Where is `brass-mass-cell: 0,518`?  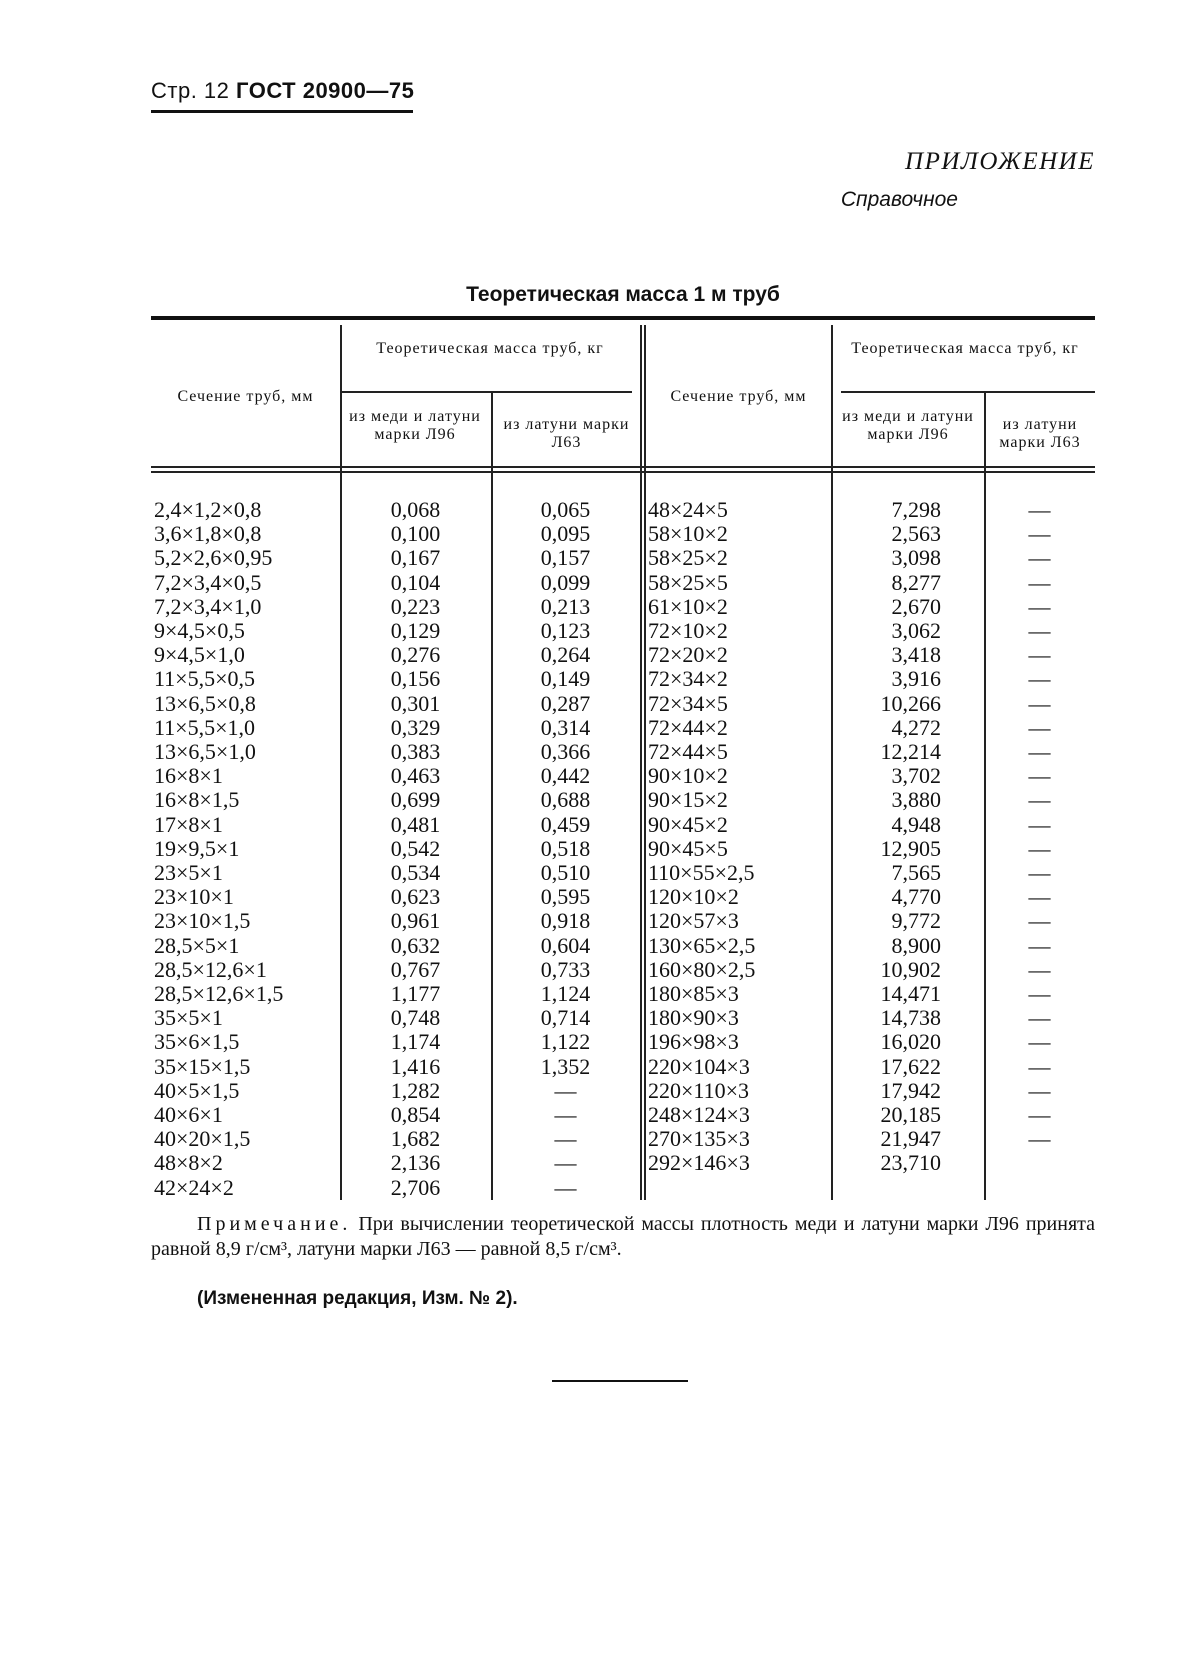
brass-mass-cell: 0,518 is located at coordinates (565, 848).